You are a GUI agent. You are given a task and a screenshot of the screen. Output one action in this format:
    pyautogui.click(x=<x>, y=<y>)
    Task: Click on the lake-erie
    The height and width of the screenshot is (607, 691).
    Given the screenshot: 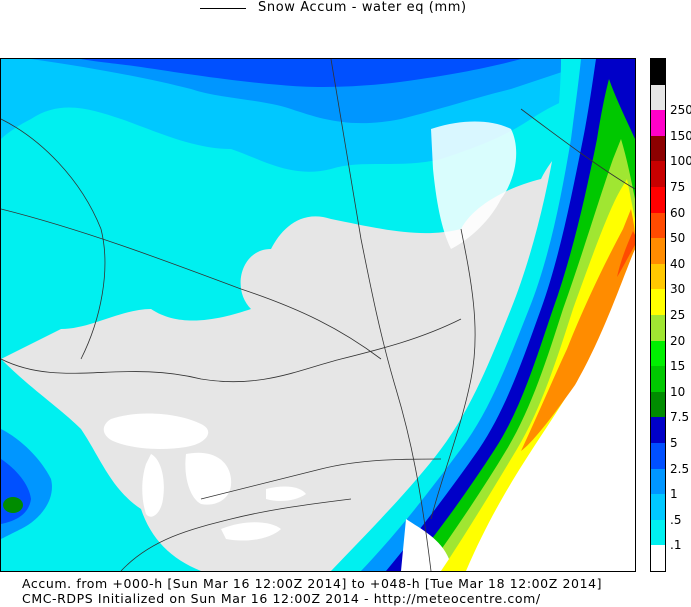 What is the action you would take?
    pyautogui.click(x=251, y=531)
    